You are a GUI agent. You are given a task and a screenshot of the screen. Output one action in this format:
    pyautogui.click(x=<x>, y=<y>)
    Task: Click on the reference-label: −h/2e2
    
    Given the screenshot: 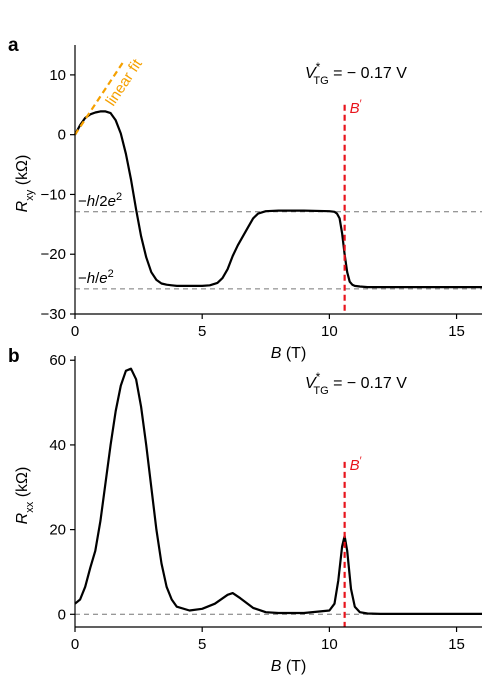 What is the action you would take?
    pyautogui.click(x=100, y=200)
    